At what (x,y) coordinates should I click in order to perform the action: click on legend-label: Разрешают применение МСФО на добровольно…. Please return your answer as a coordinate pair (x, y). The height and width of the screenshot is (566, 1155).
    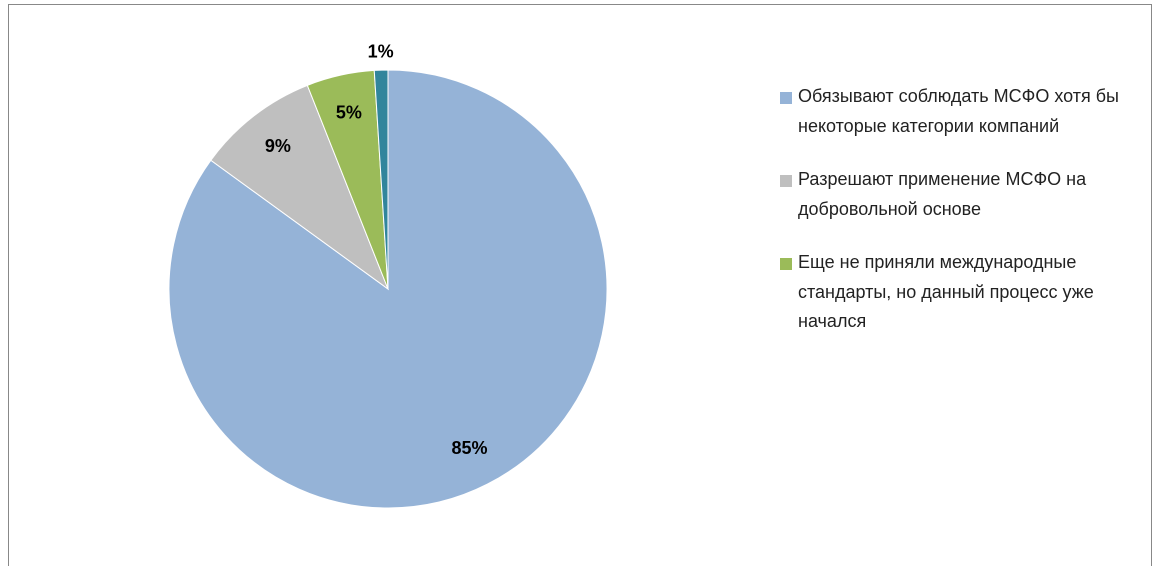
    Looking at the image, I should click on (942, 194).